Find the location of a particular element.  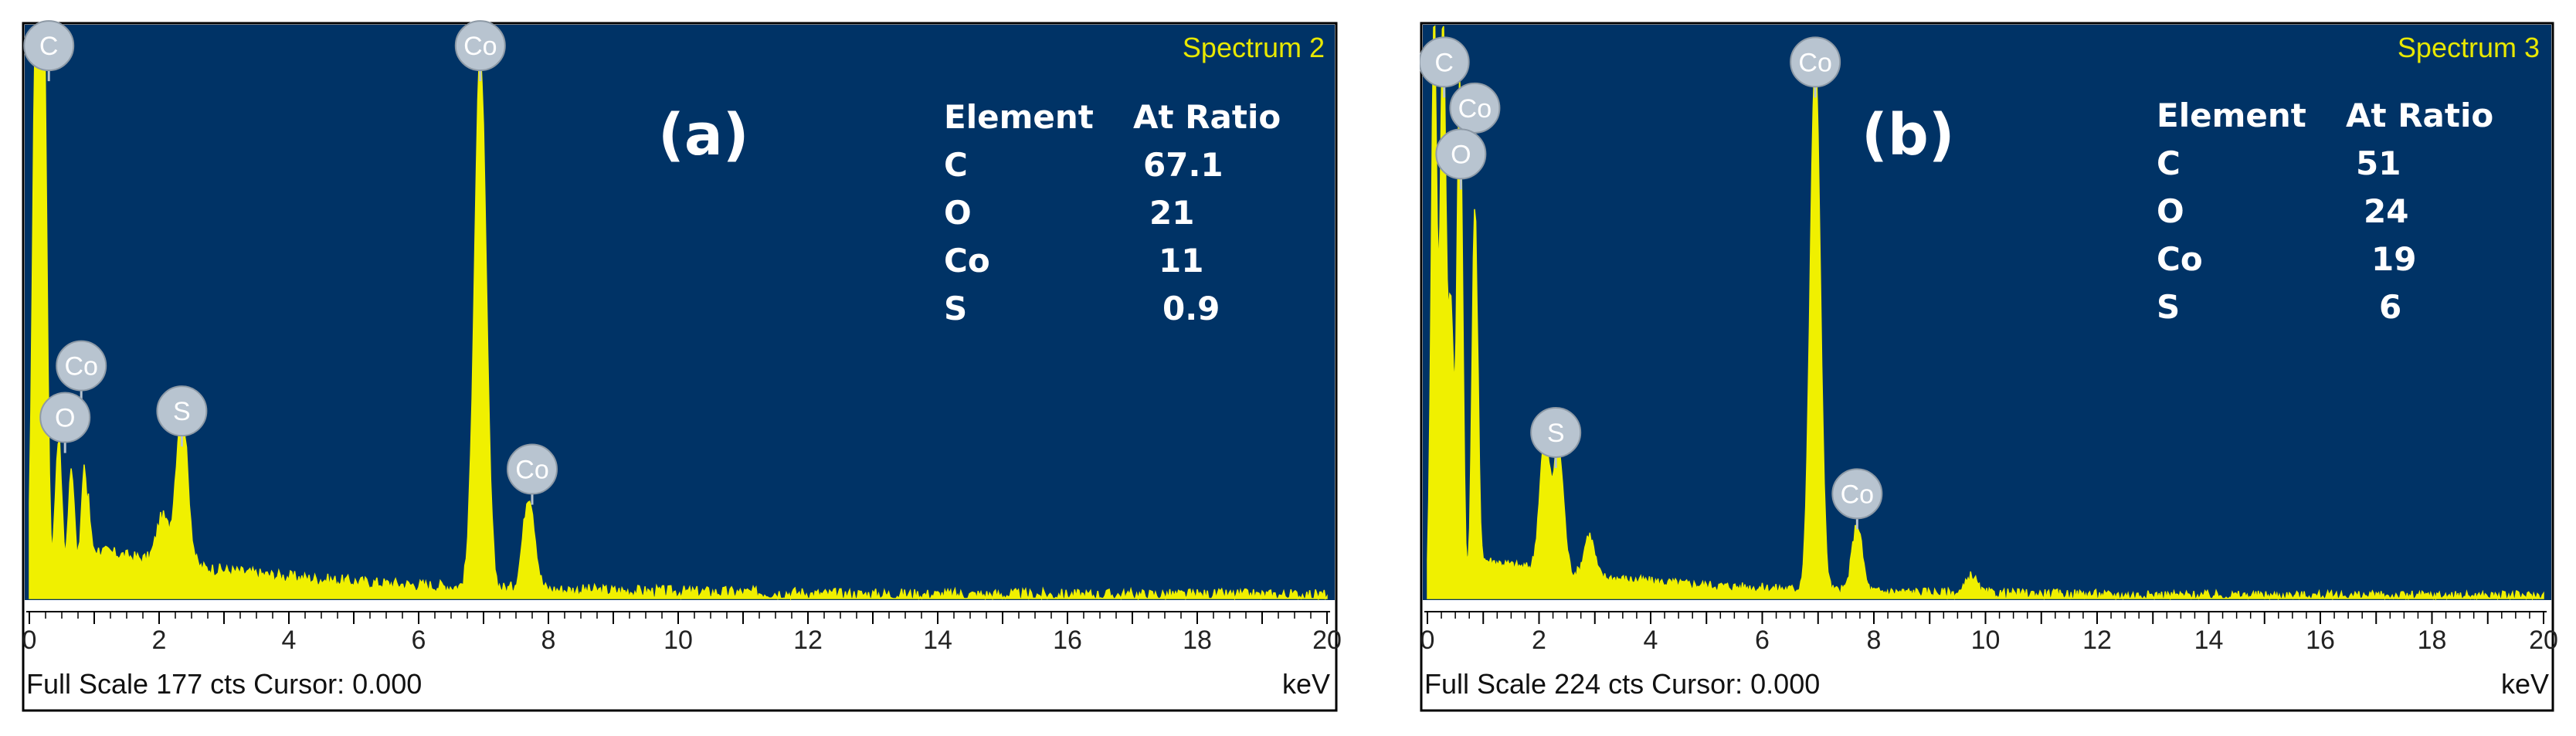

table-ratio: 51 is located at coordinates (2378, 163).